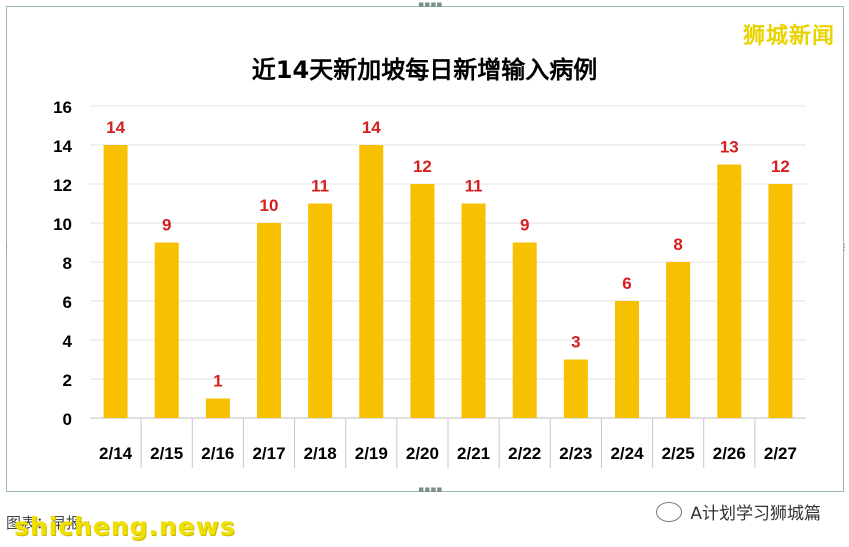  What do you see at coordinates (217, 381) in the screenshot?
I see `data-label: 1` at bounding box center [217, 381].